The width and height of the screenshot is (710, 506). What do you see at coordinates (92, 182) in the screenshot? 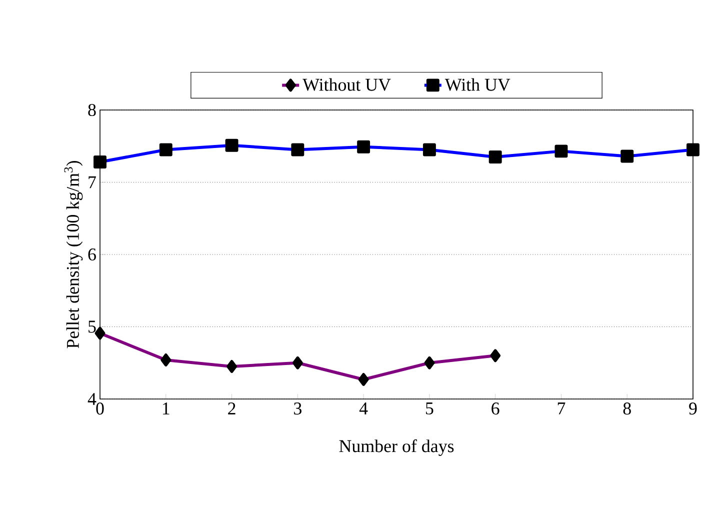
I see `y-tick-label: 7` at bounding box center [92, 182].